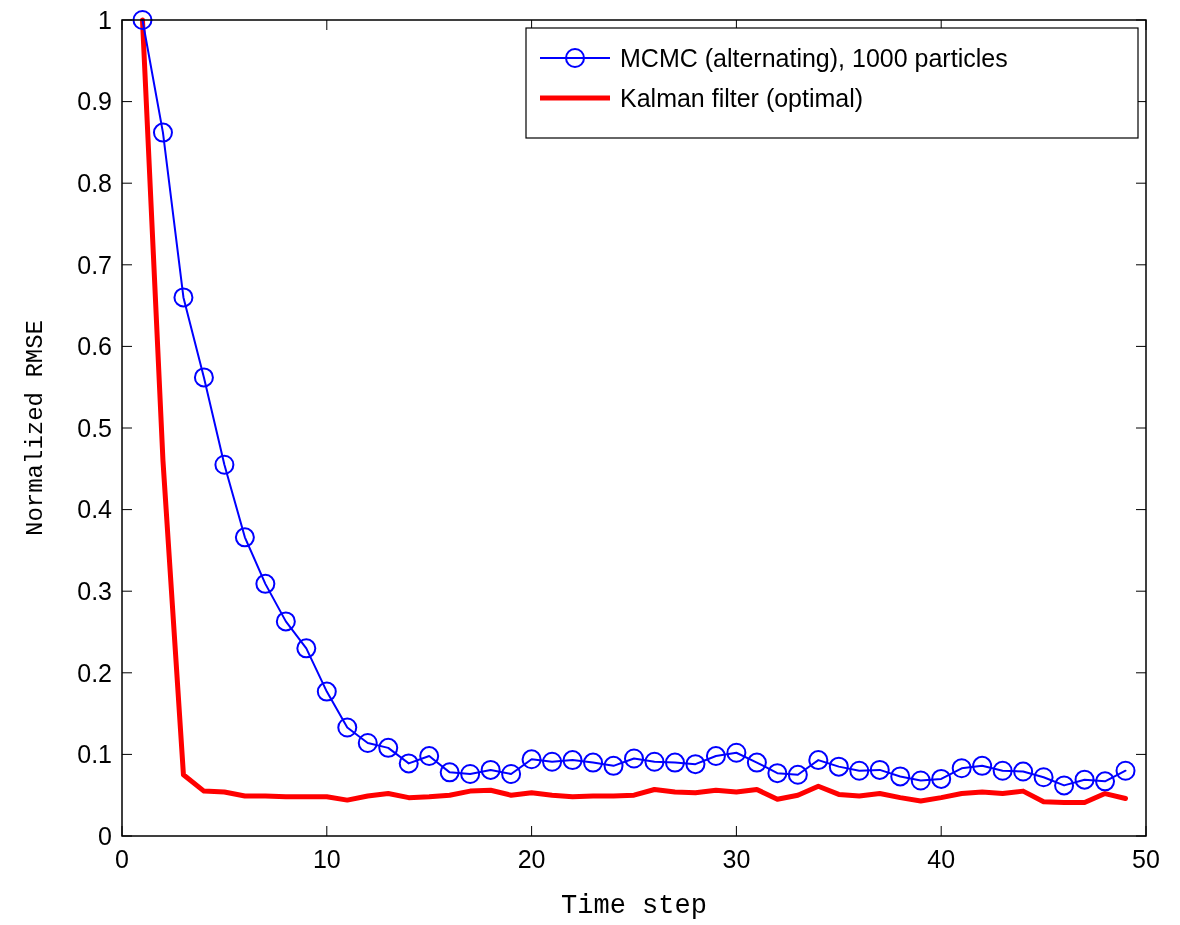 Image resolution: width=1180 pixels, height=925 pixels. What do you see at coordinates (634, 906) in the screenshot?
I see `x-axis-title: Time step` at bounding box center [634, 906].